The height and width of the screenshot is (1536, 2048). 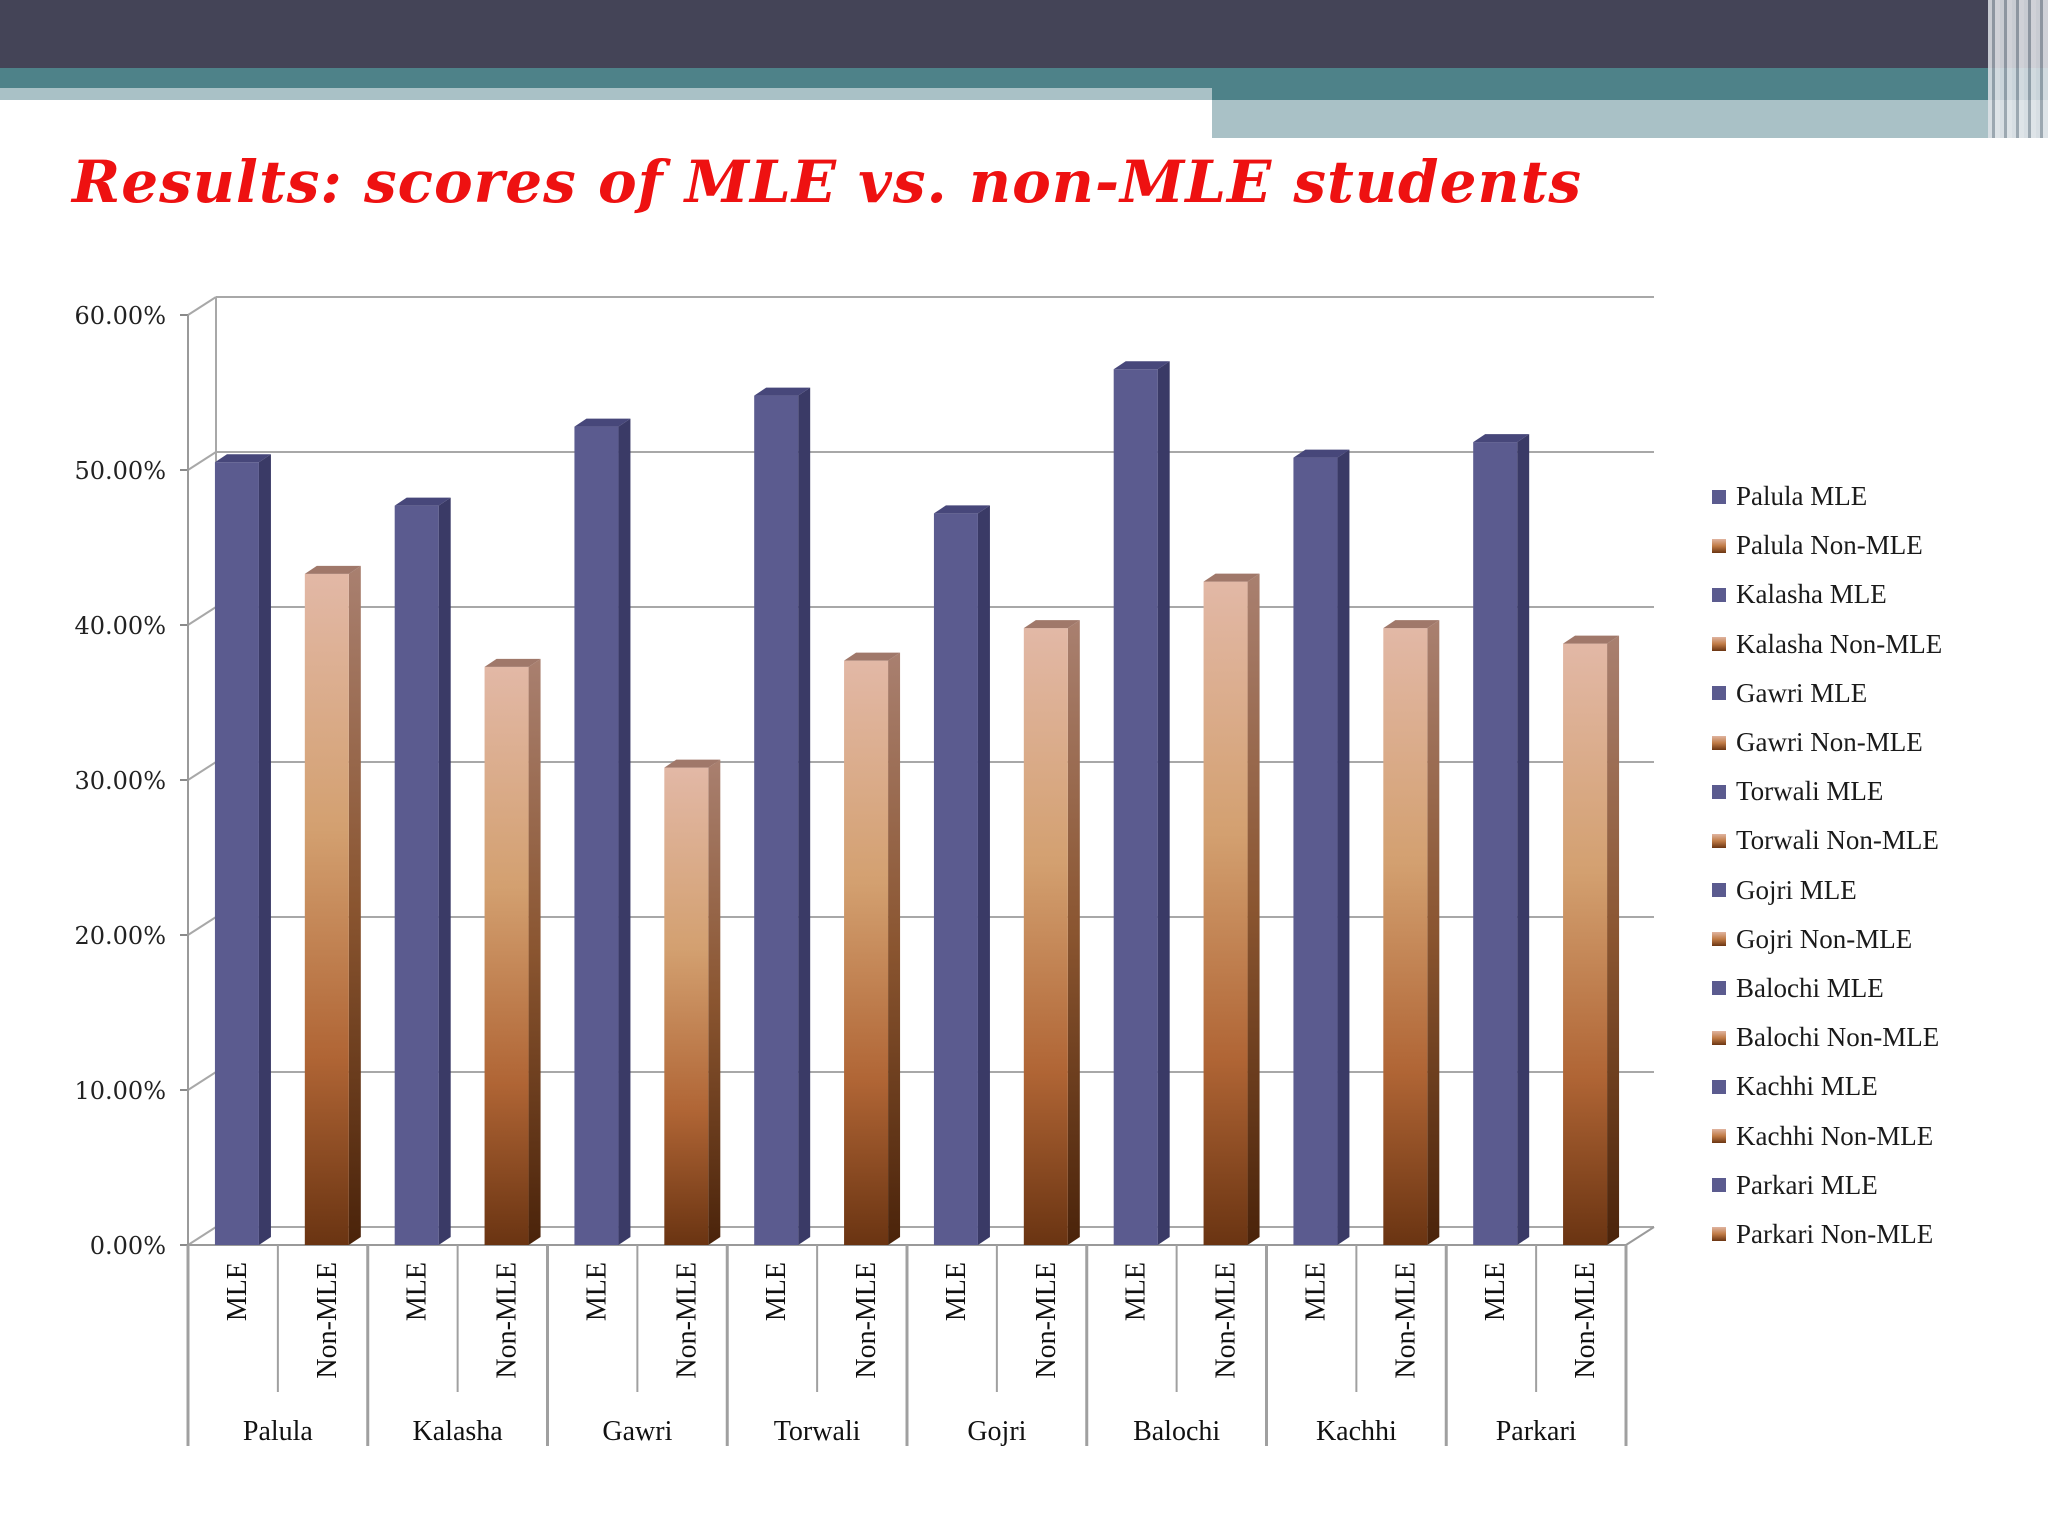 I want to click on legend-label: Gawri MLE, so click(x=1802, y=692).